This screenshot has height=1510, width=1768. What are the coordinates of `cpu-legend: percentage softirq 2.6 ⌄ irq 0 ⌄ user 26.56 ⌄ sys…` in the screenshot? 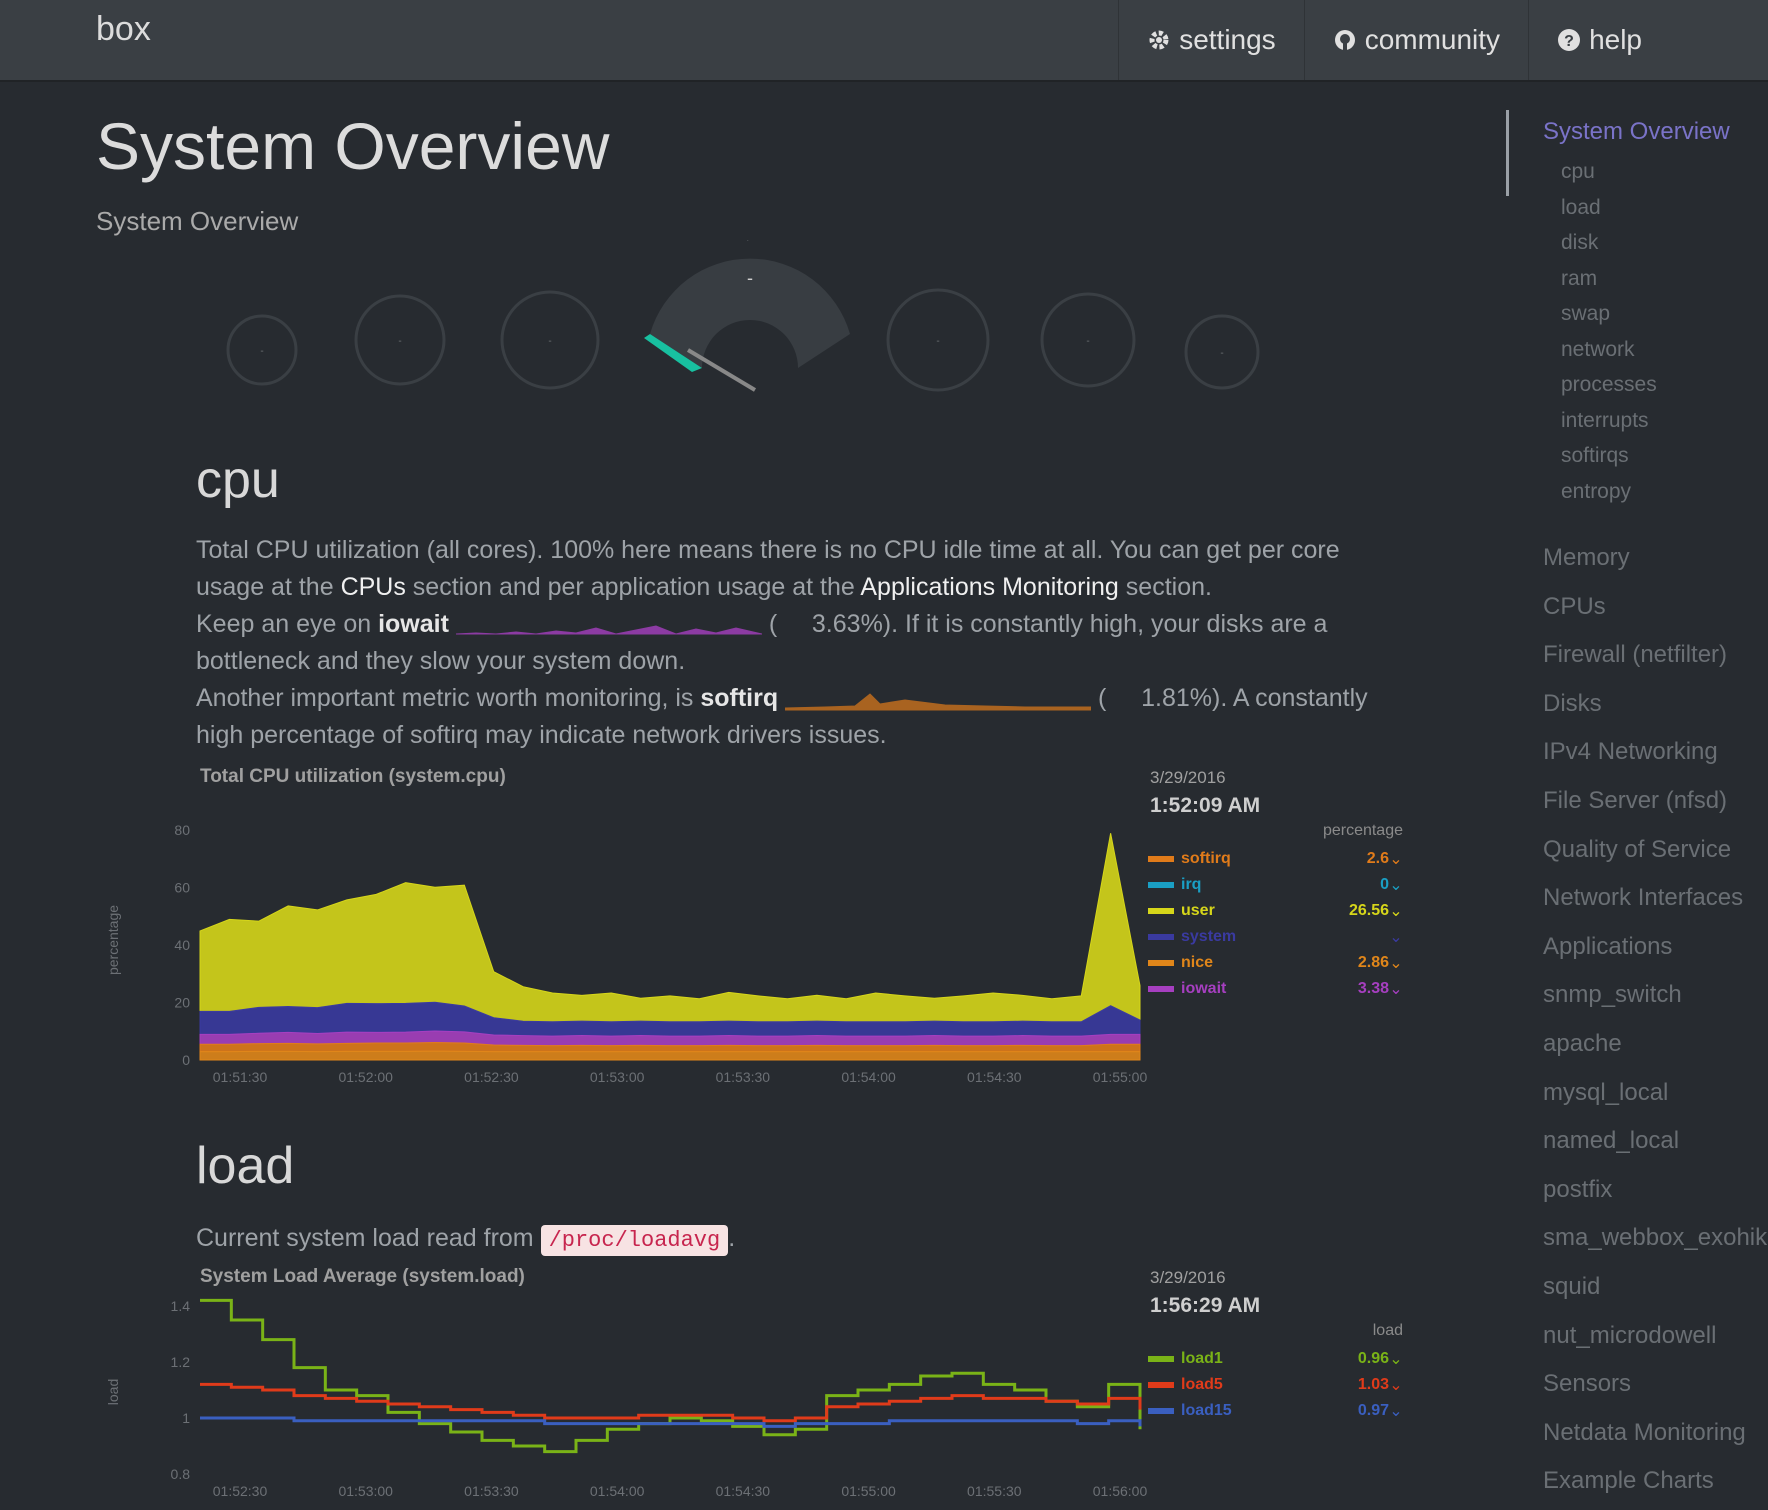 It's located at (1275, 912).